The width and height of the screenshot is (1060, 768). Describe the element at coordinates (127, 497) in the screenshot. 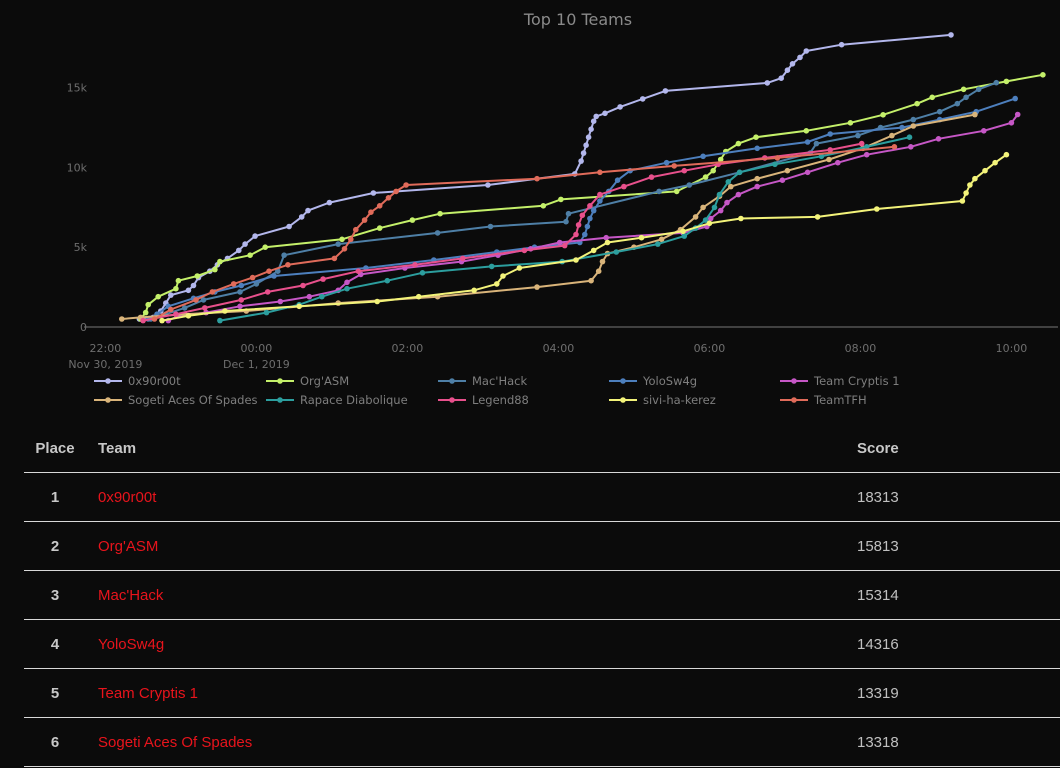

I see `team-link: 0x90r00t` at that location.